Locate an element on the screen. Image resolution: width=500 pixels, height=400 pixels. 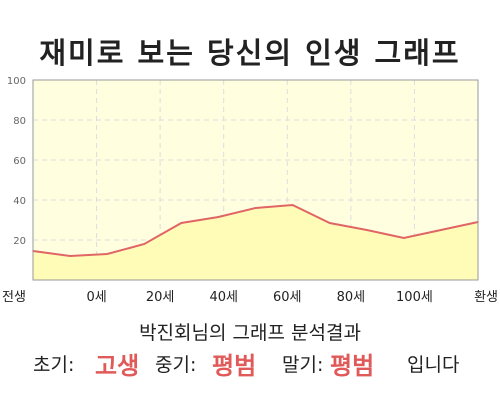
late-label: 말기: is located at coordinates (303, 365).